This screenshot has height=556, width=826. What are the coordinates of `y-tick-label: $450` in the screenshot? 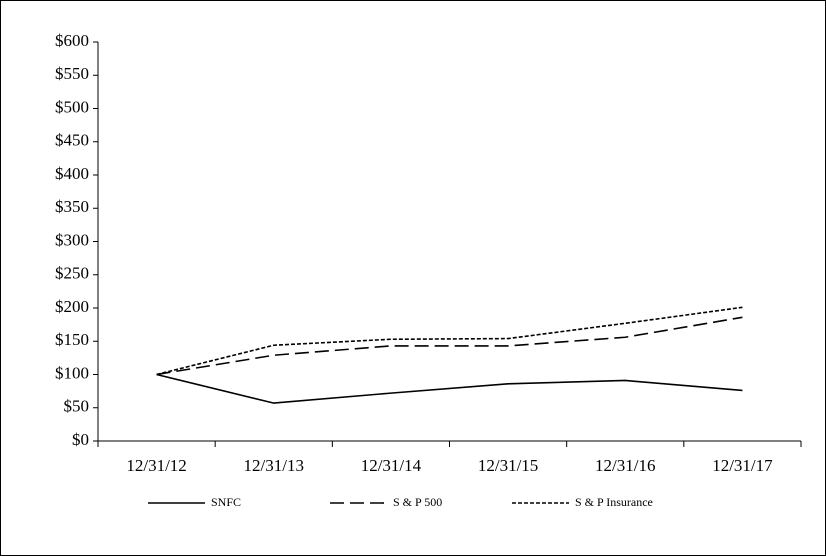 It's located at (72, 140).